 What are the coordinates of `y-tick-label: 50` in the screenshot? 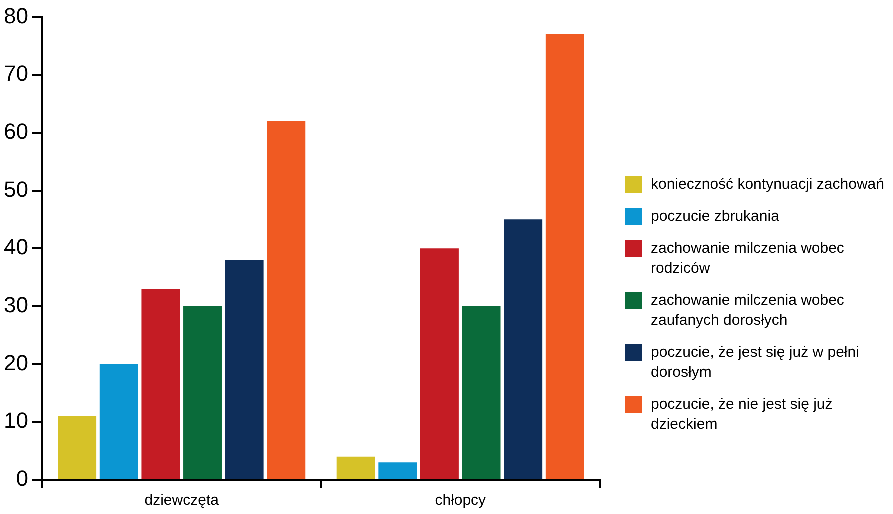 It's located at (16, 189).